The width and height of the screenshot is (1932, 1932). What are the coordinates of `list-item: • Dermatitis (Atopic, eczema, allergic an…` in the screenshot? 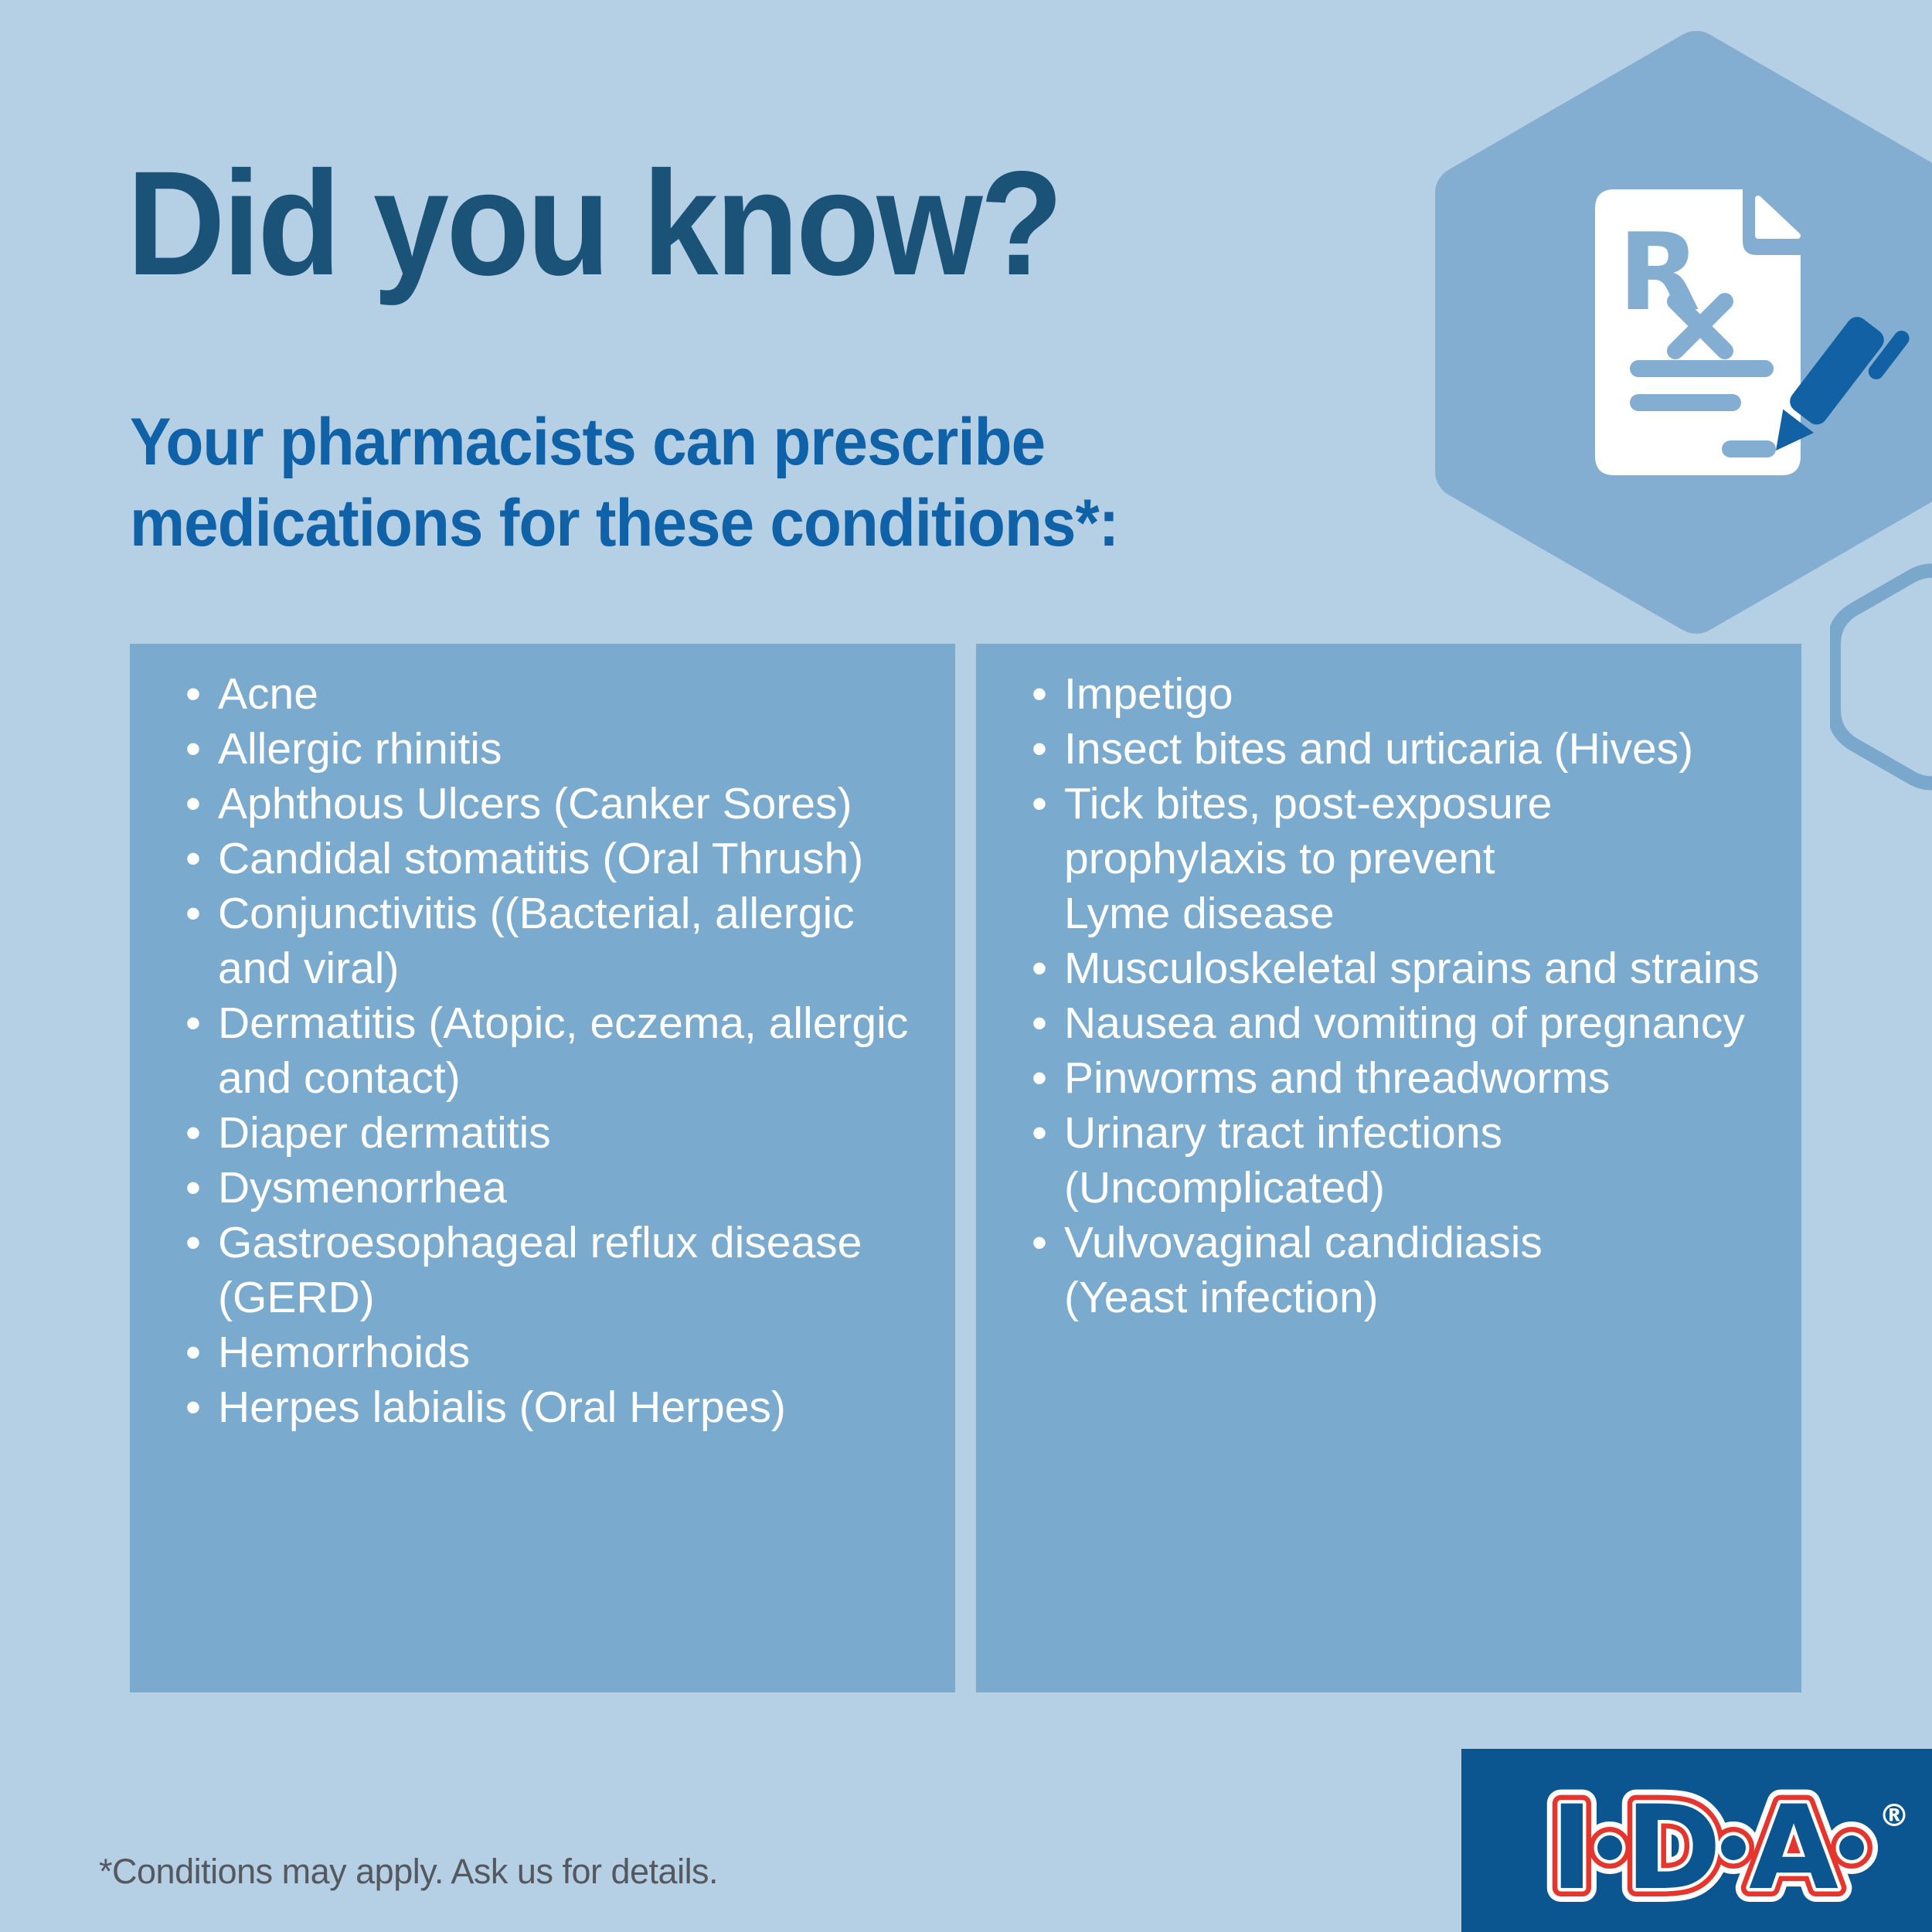 It's located at (560, 1051).